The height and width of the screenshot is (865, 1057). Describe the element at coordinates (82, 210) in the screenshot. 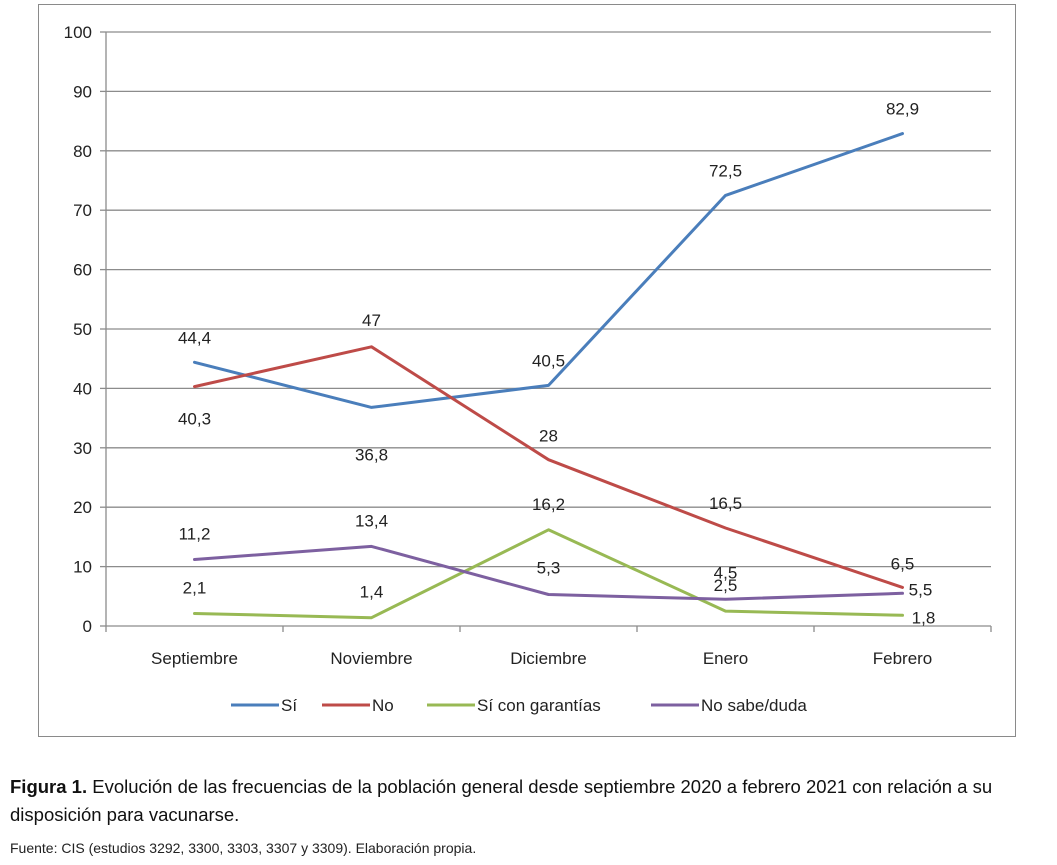

I see `y-tick-label: 70` at that location.